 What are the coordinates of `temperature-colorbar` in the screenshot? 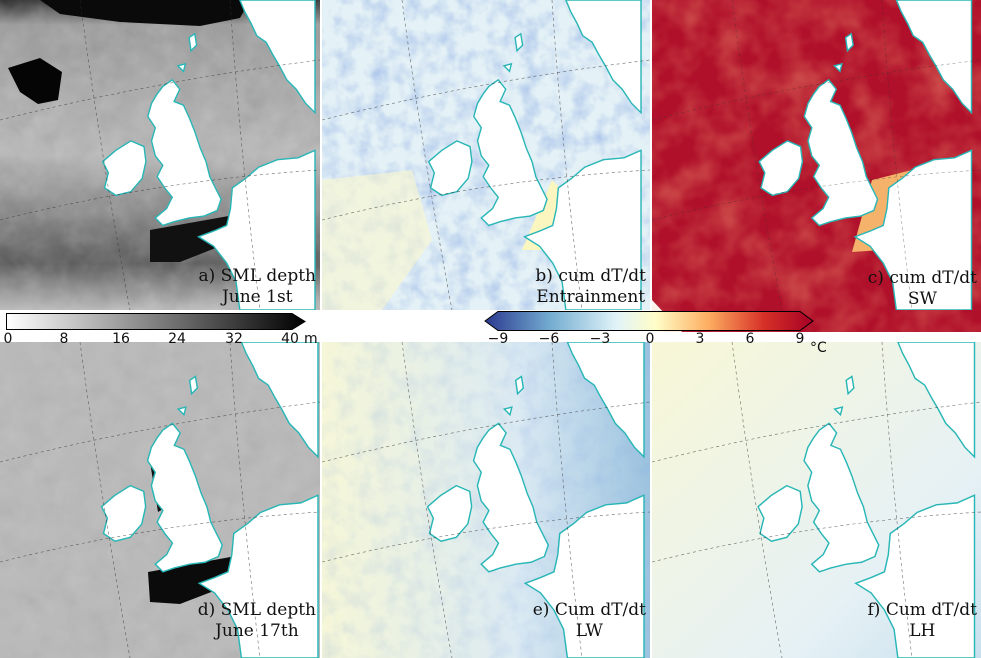 It's located at (649, 321).